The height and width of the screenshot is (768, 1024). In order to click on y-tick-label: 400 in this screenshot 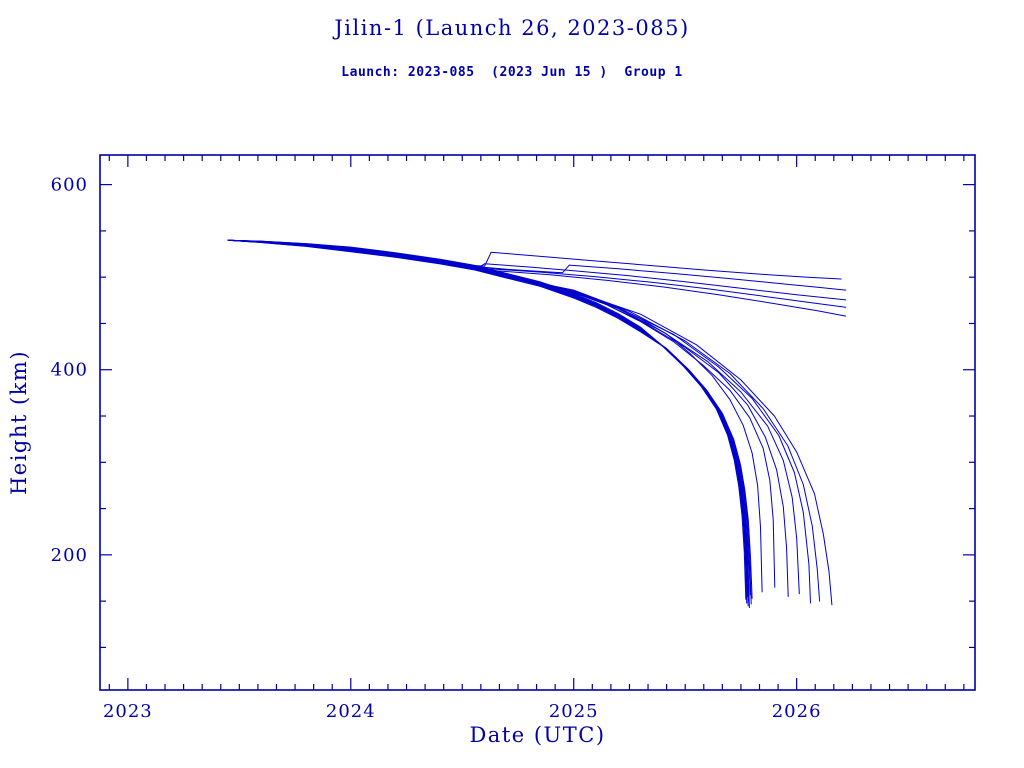, I will do `click(69, 370)`.